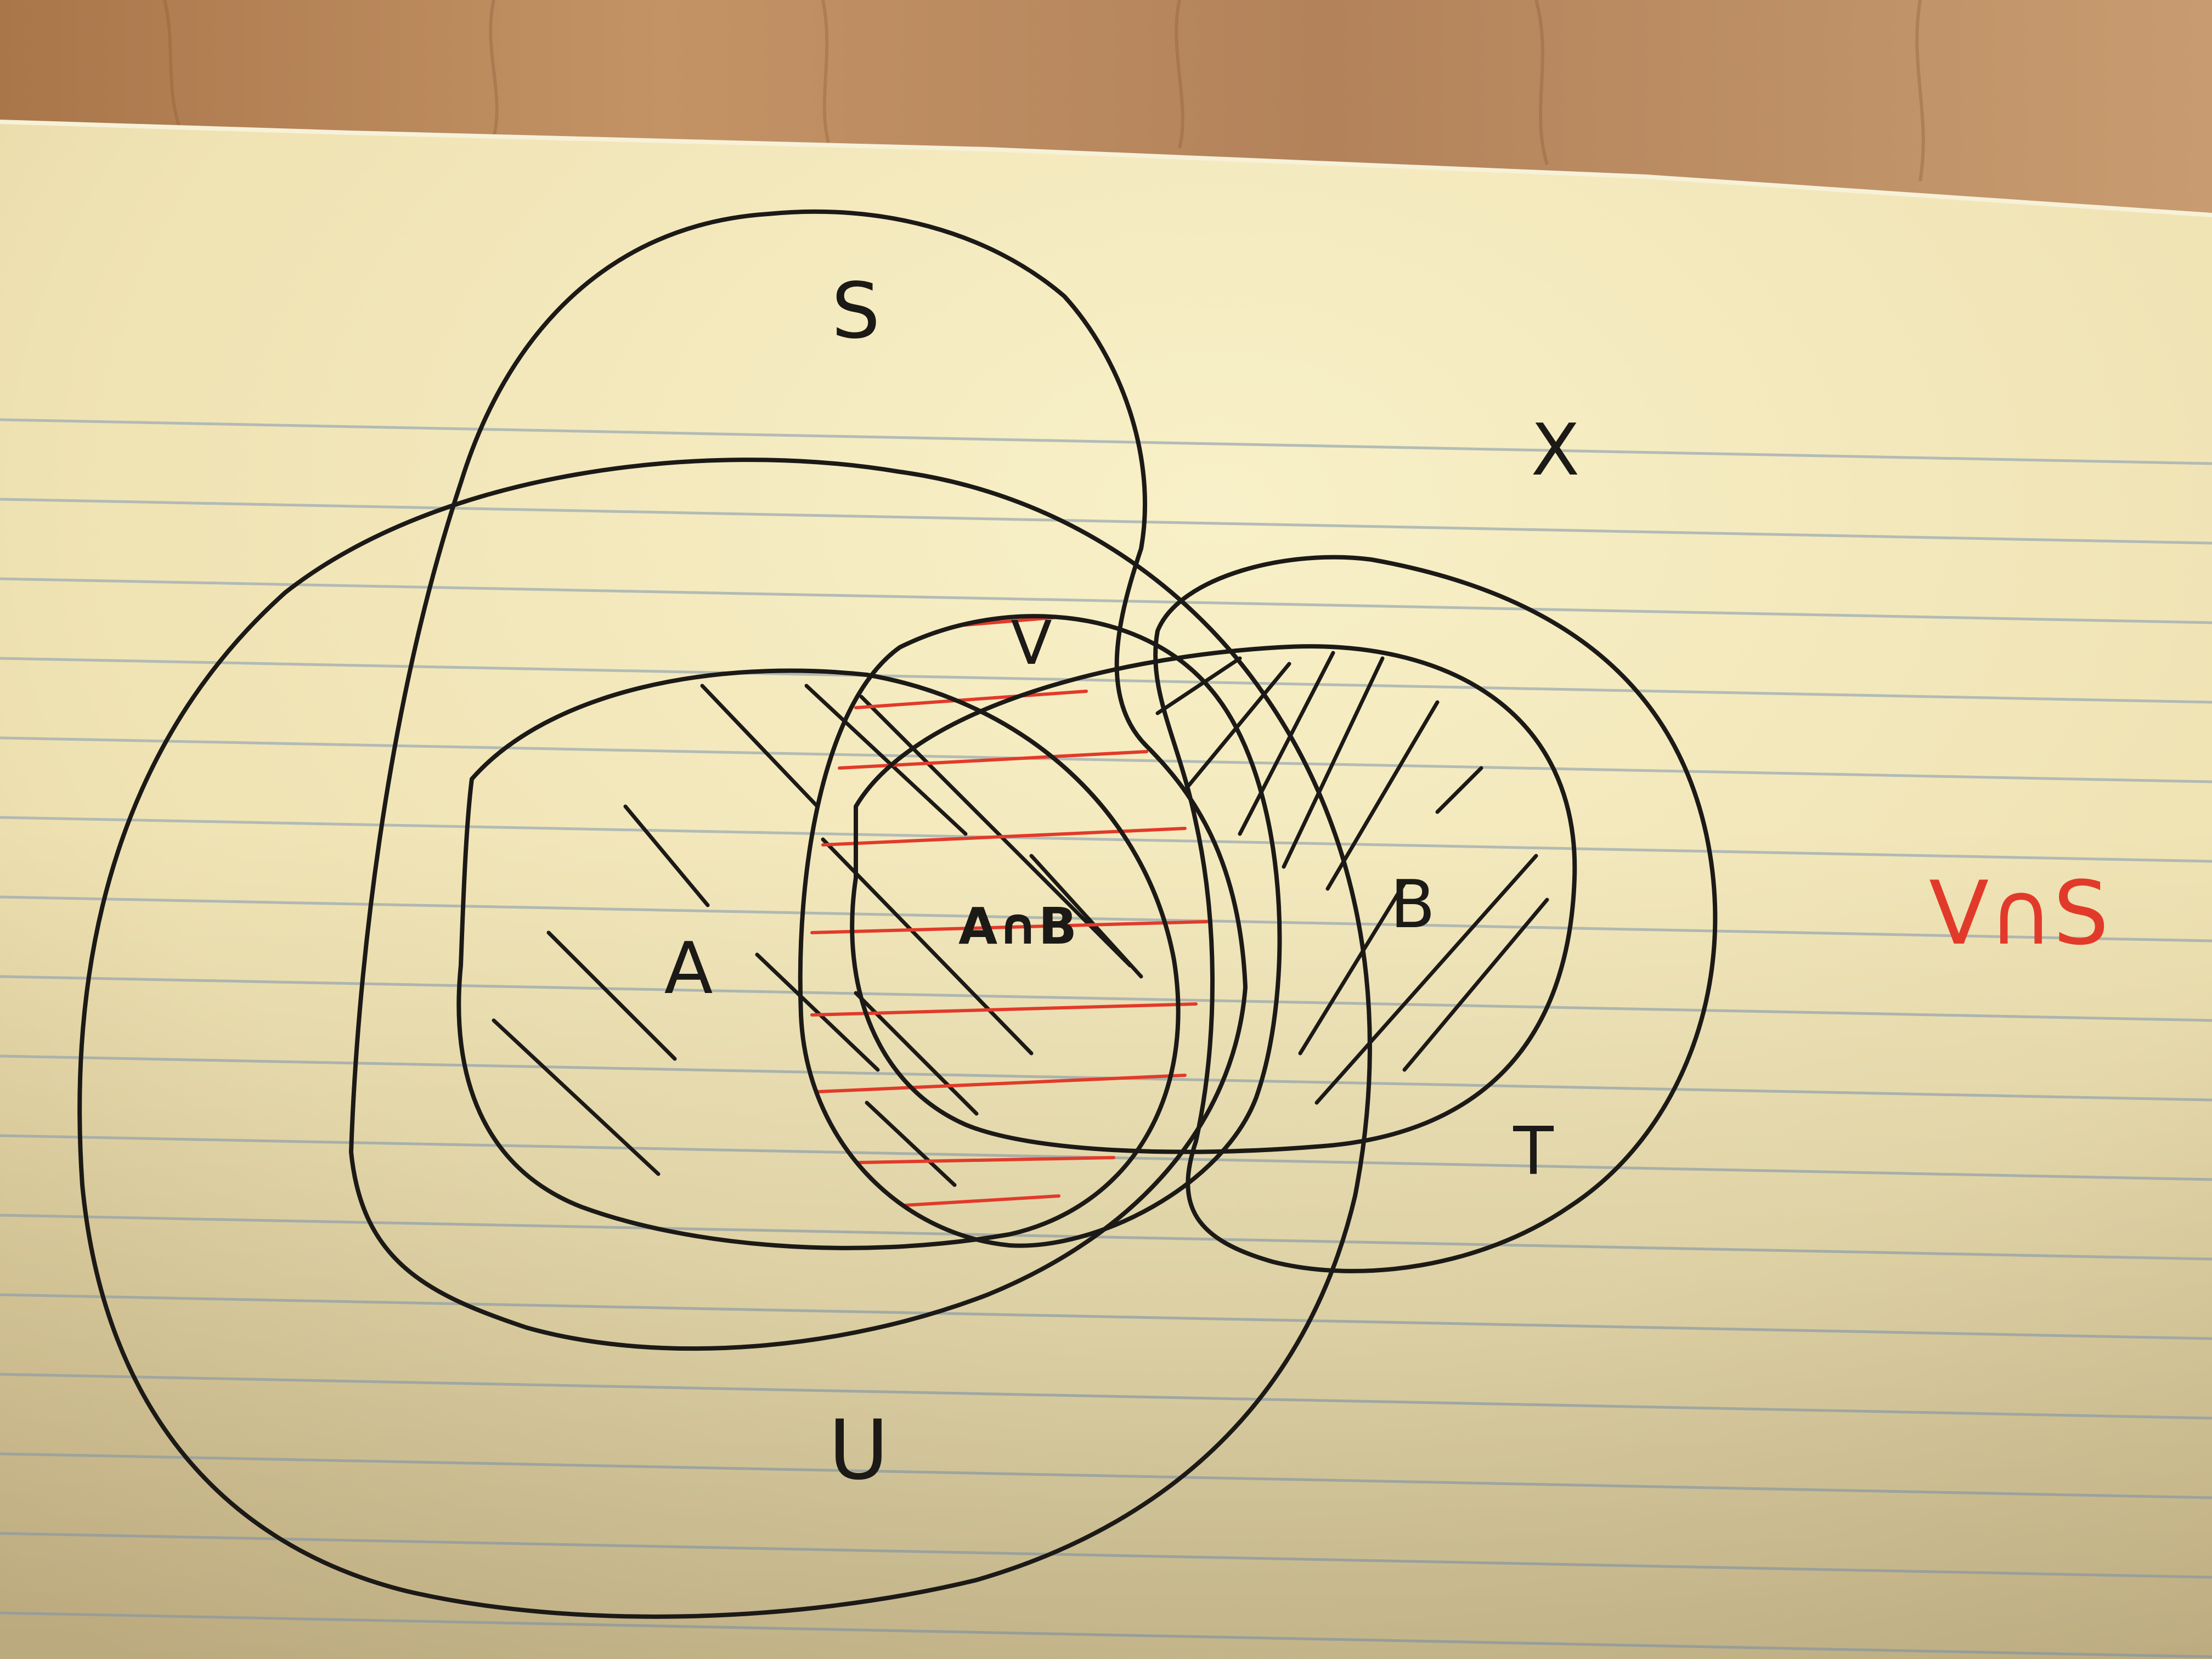  What do you see at coordinates (1017, 926) in the screenshot?
I see `label-a-intersect-b: A∩B` at bounding box center [1017, 926].